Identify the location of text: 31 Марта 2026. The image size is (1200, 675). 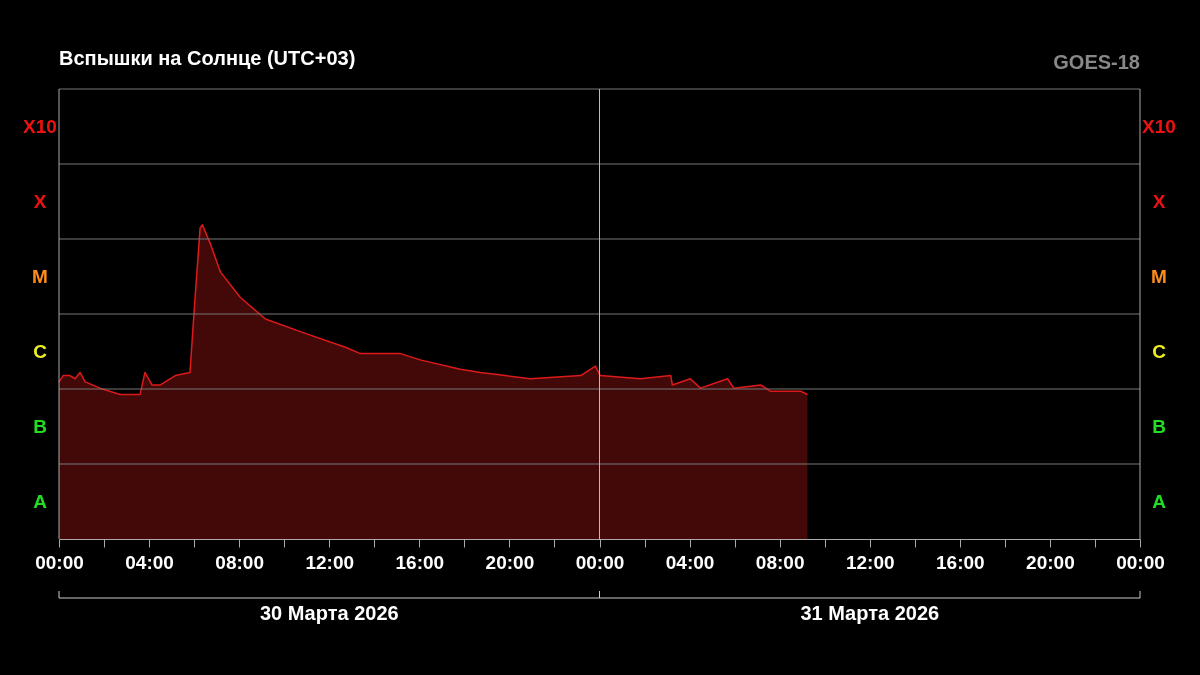
(870, 613).